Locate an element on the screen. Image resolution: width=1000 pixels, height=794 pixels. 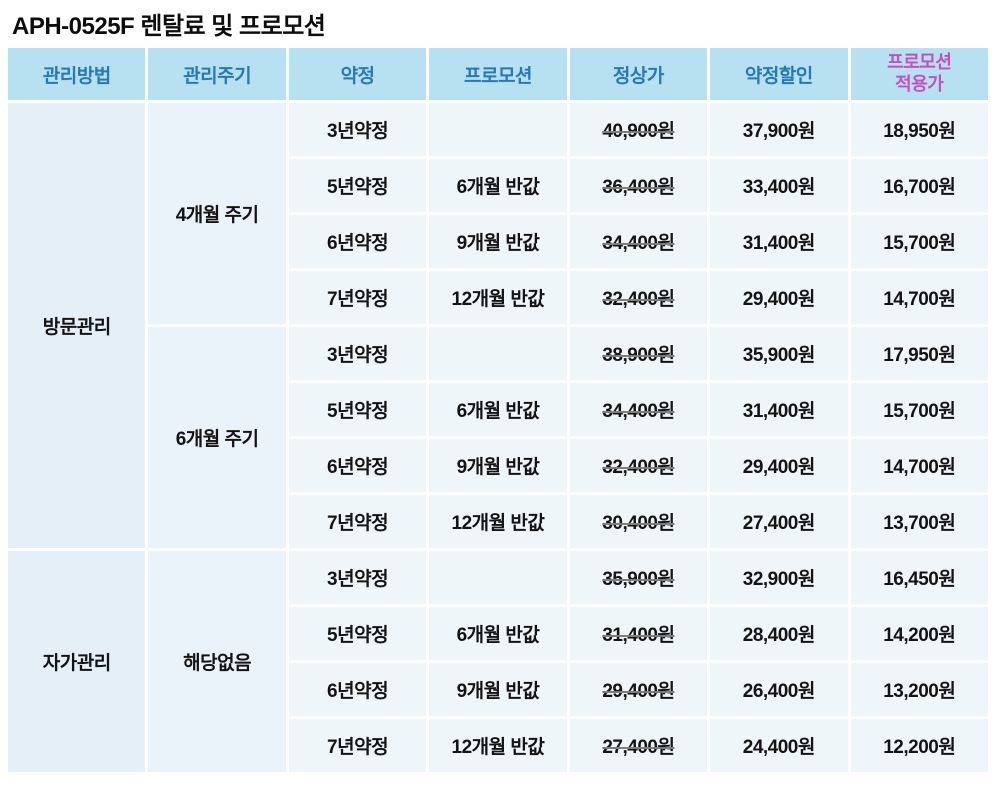
table-row: 7년약정 12개월 반값 32,400원 29,400원 14,700원 is located at coordinates (498, 297).